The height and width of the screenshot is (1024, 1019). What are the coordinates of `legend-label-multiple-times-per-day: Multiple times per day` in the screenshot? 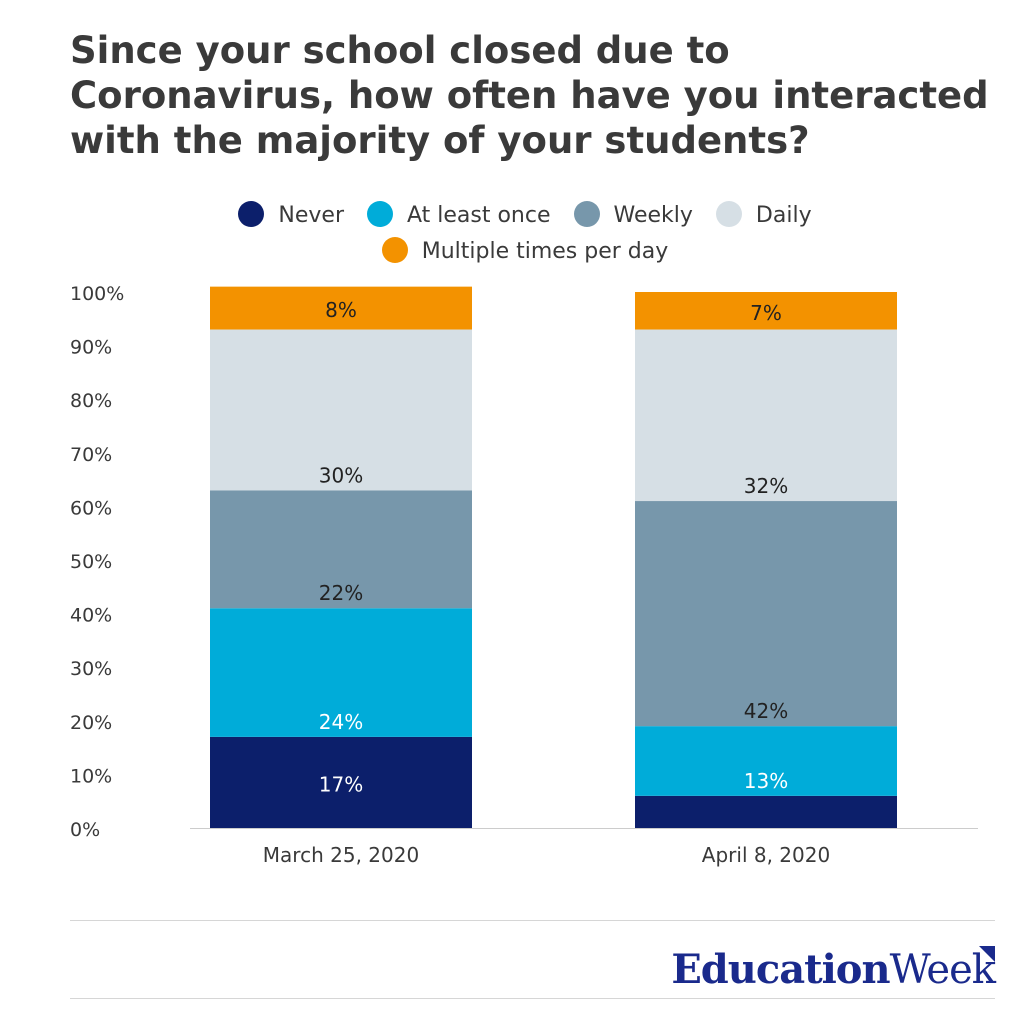 It's located at (545, 251).